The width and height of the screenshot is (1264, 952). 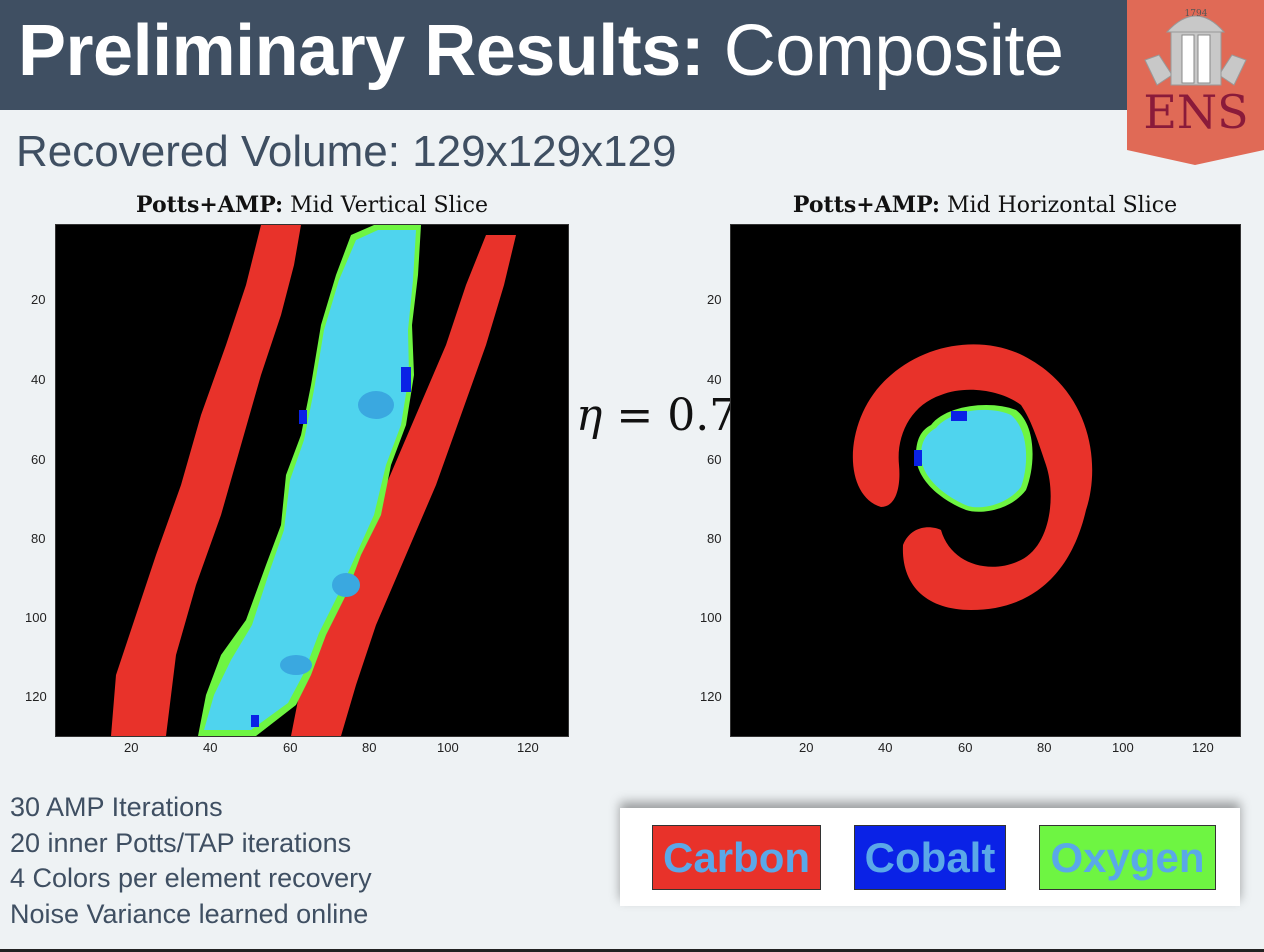 I want to click on left-plot-title-bold: Potts+AMP:, so click(x=210, y=205).